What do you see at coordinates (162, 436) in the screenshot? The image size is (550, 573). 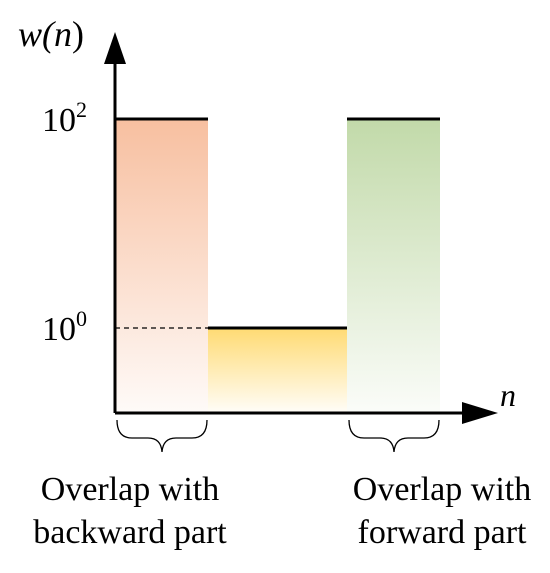 I see `backward-brace-icon` at bounding box center [162, 436].